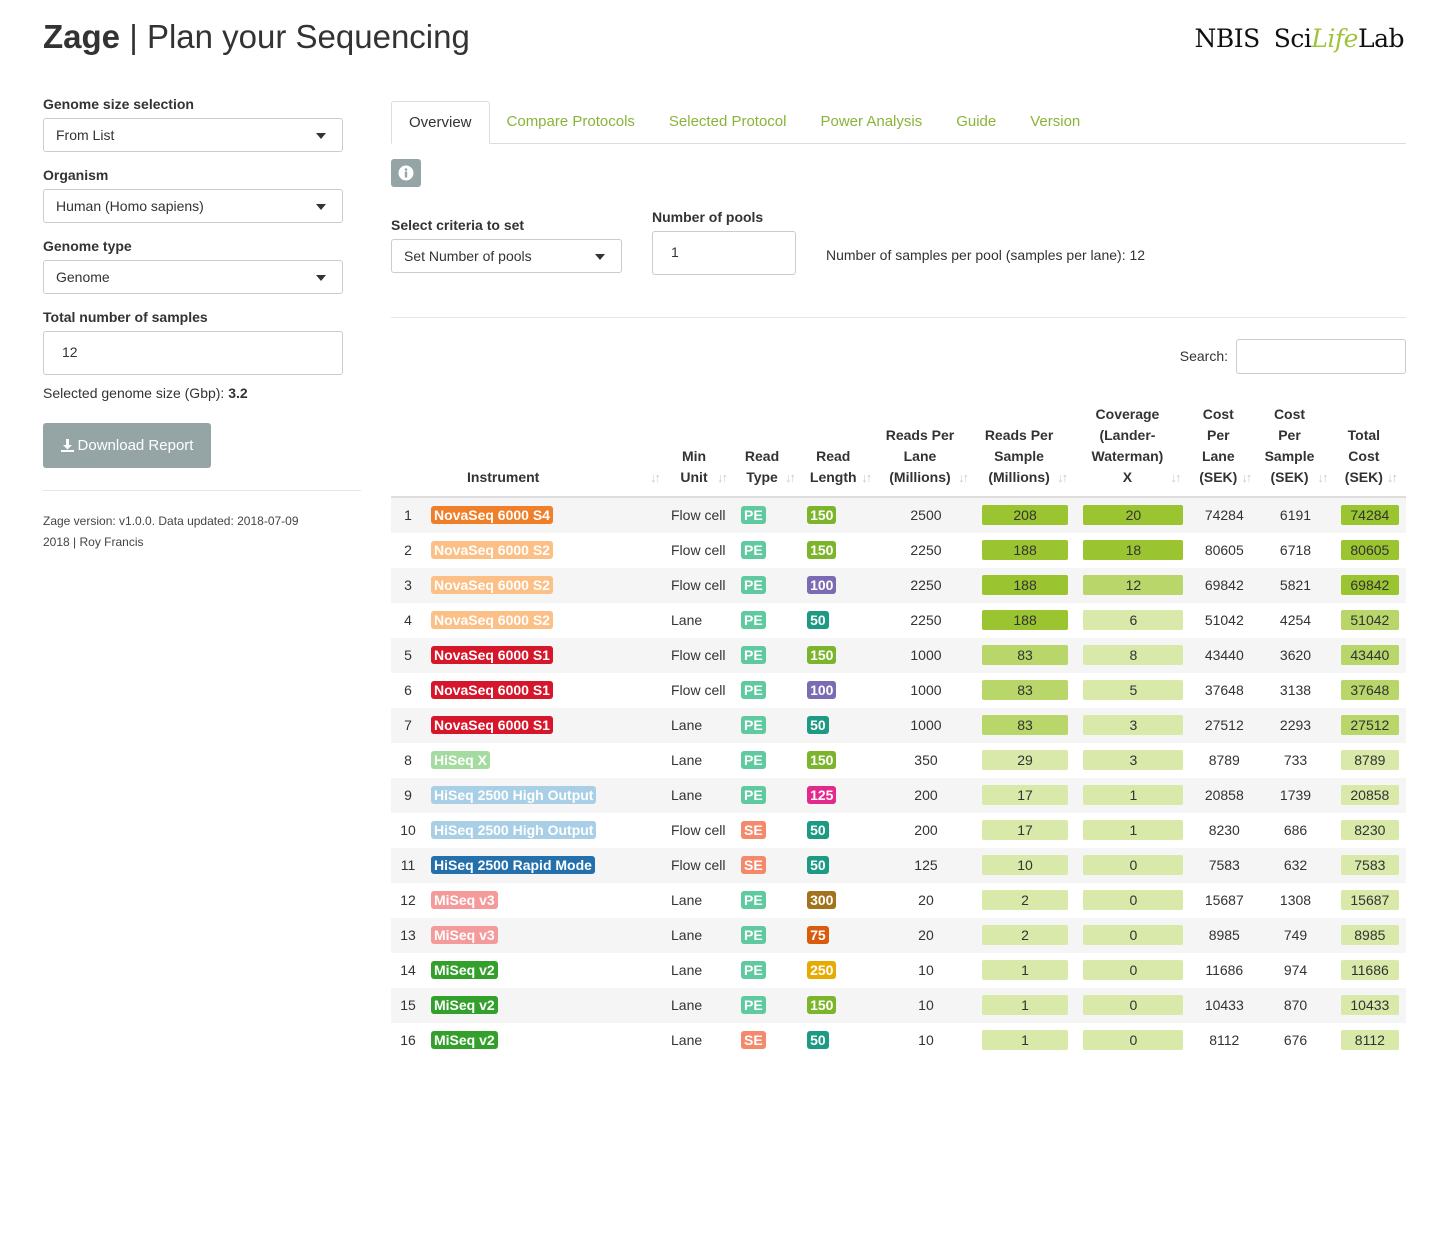  Describe the element at coordinates (193, 277) in the screenshot. I see `genome-type-select: Genome` at that location.